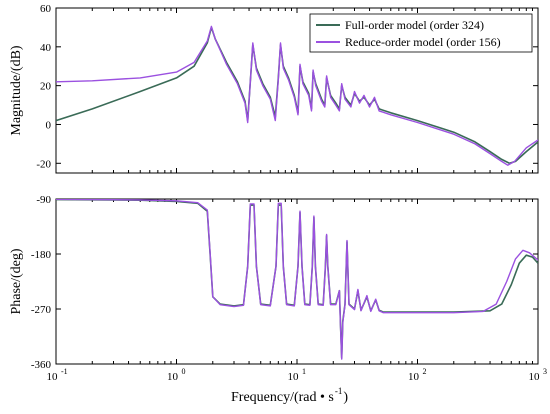 The image size is (550, 414). Describe the element at coordinates (304, 371) in the screenshot. I see `x-tick-label-exponent: 1` at that location.